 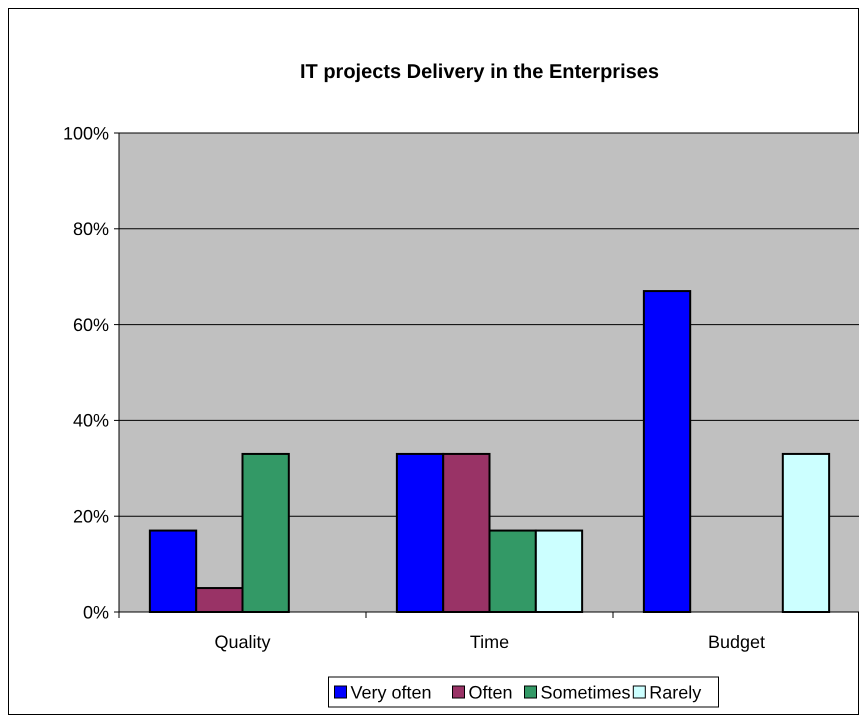 I want to click on y-tick-label: 80%, so click(x=90, y=229).